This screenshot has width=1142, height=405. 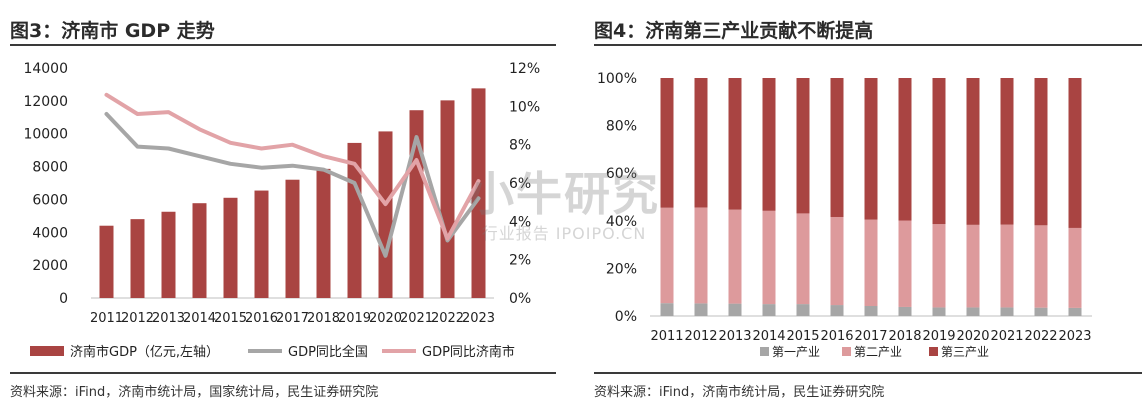 I want to click on y-axis-tick-label: 80%, so click(x=621, y=127).